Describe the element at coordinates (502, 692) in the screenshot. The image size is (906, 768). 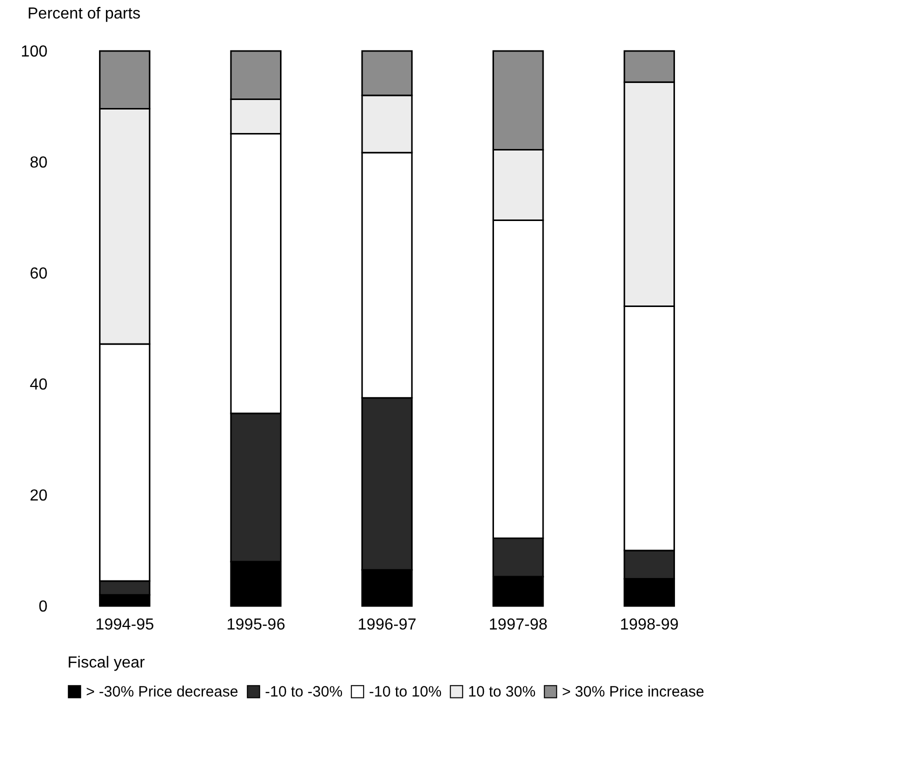
I see `legend-label: 10 to 30%` at that location.